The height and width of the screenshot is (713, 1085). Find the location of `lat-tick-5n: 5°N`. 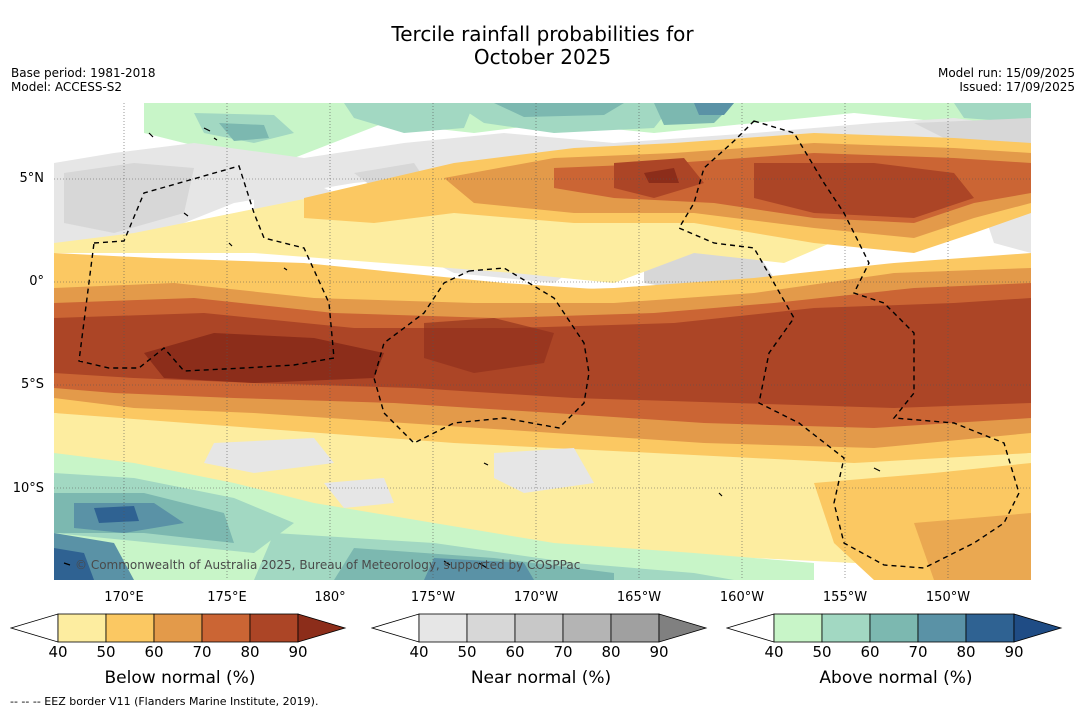

lat-tick-5n: 5°N is located at coordinates (32, 178).